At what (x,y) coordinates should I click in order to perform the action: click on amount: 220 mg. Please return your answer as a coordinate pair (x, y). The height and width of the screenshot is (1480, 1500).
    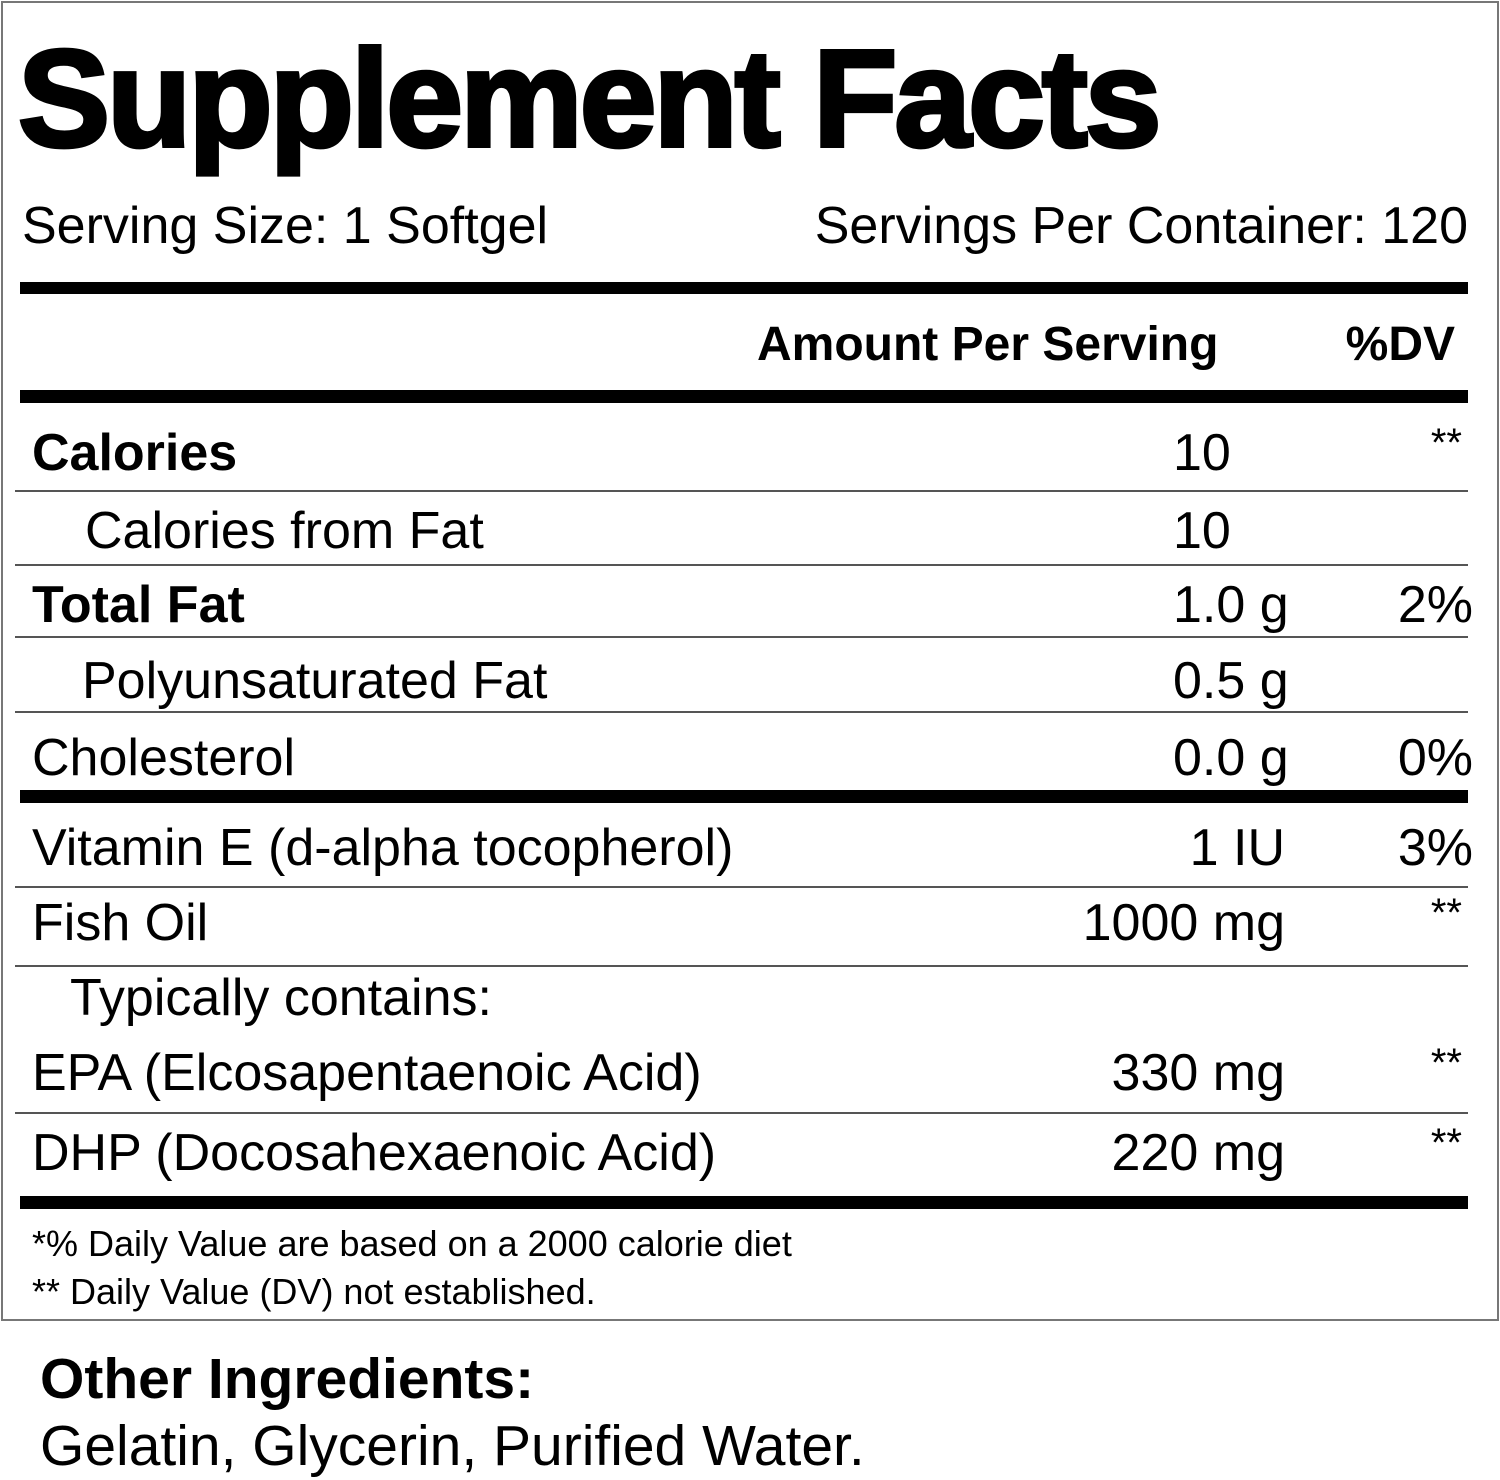
    Looking at the image, I should click on (1198, 1153).